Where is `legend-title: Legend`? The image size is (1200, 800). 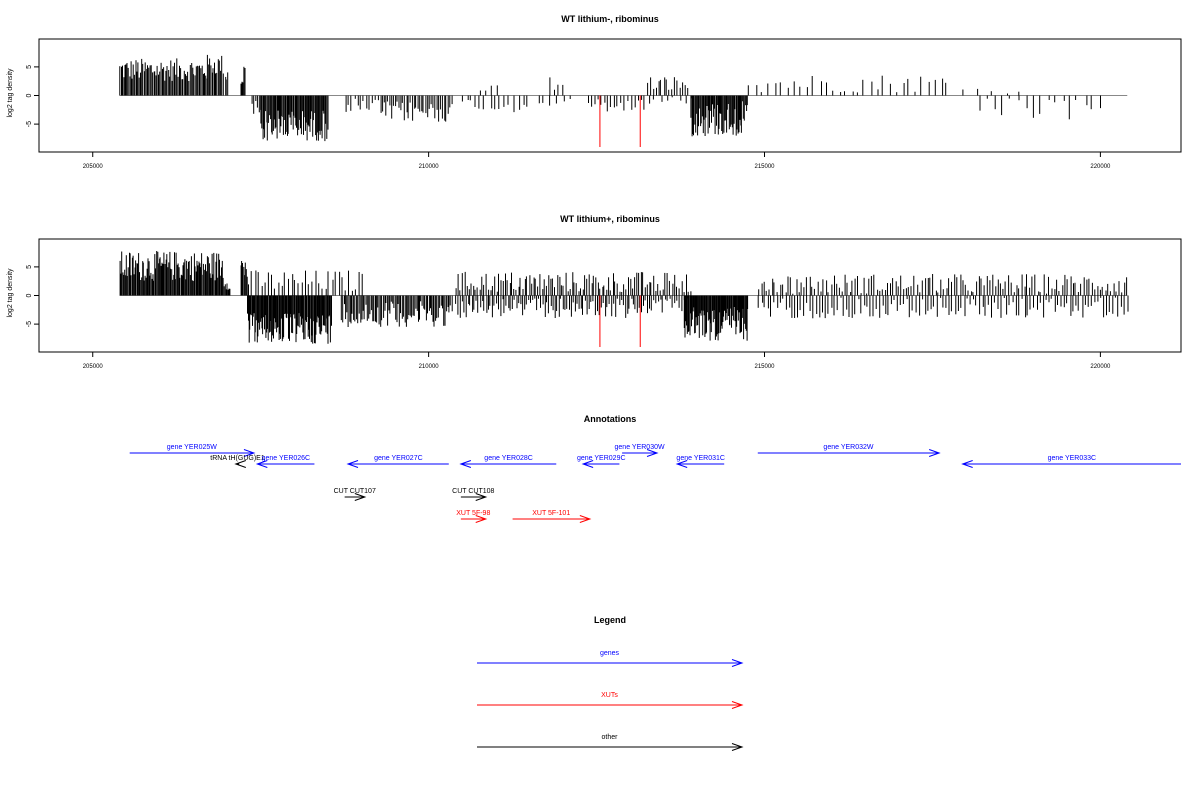 legend-title: Legend is located at coordinates (610, 620).